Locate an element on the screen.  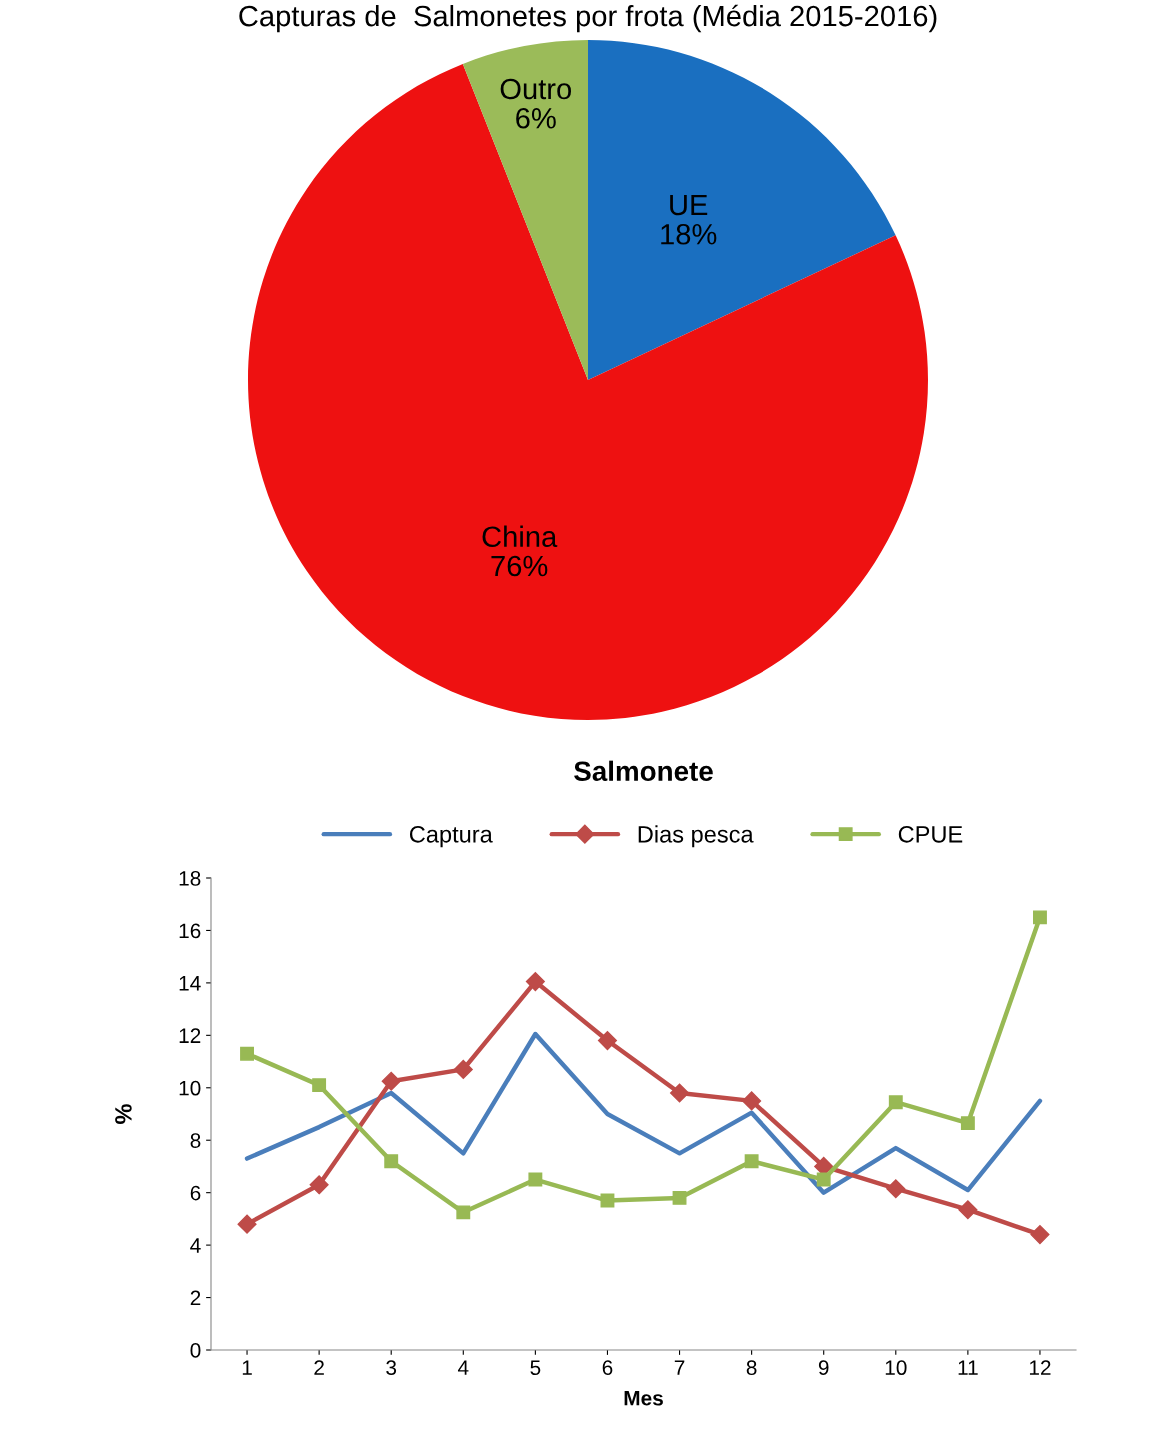
data-label: 18% is located at coordinates (689, 234).